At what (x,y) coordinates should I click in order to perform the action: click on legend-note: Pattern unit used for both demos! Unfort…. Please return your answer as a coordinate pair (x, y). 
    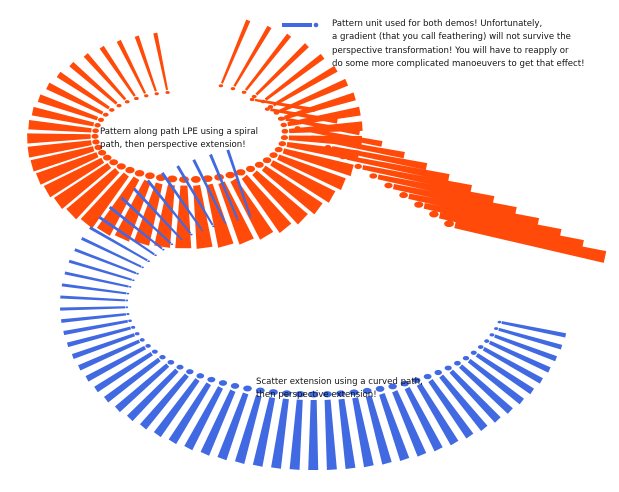
    Looking at the image, I should click on (458, 45).